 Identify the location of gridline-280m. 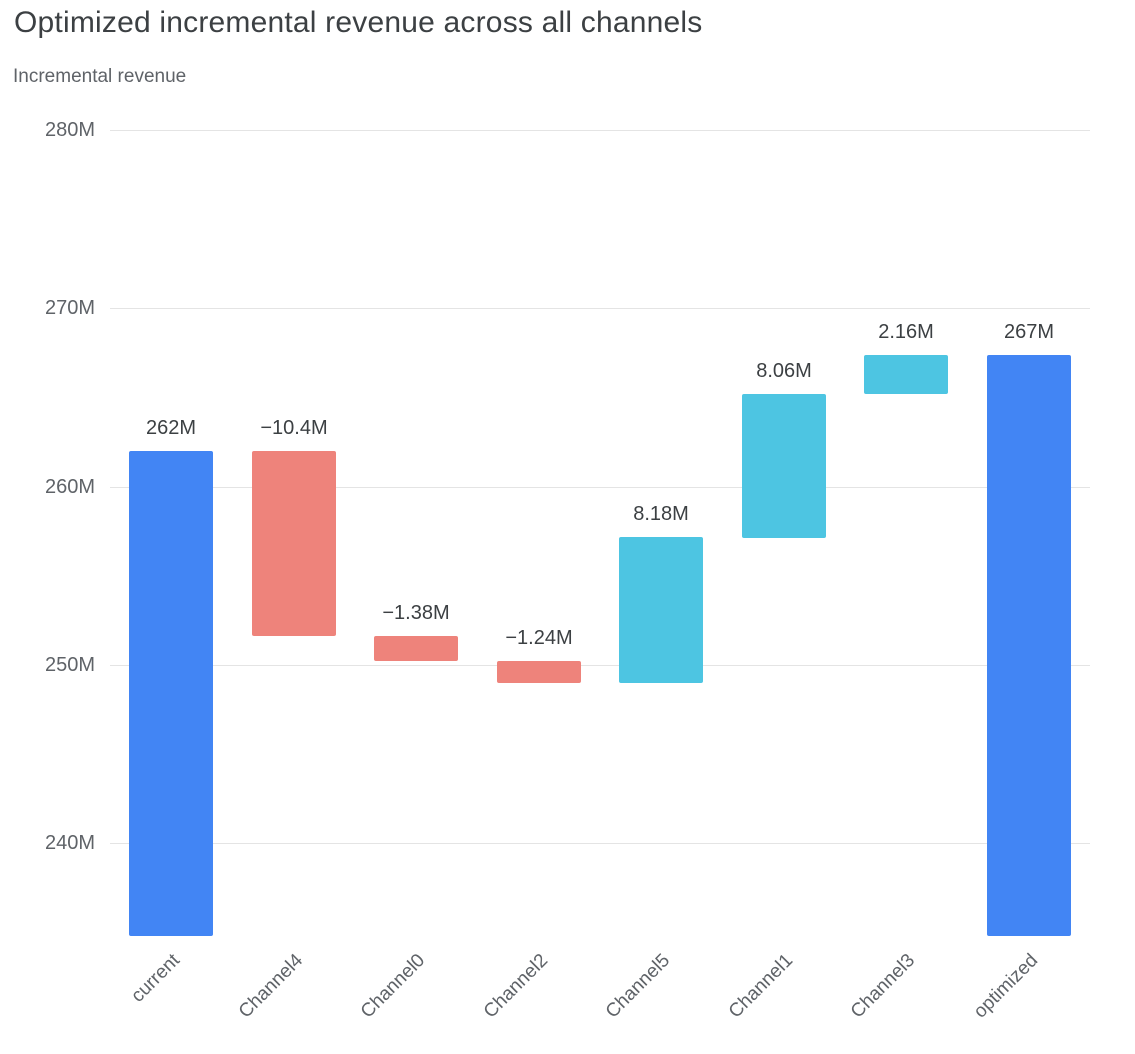
(600, 130).